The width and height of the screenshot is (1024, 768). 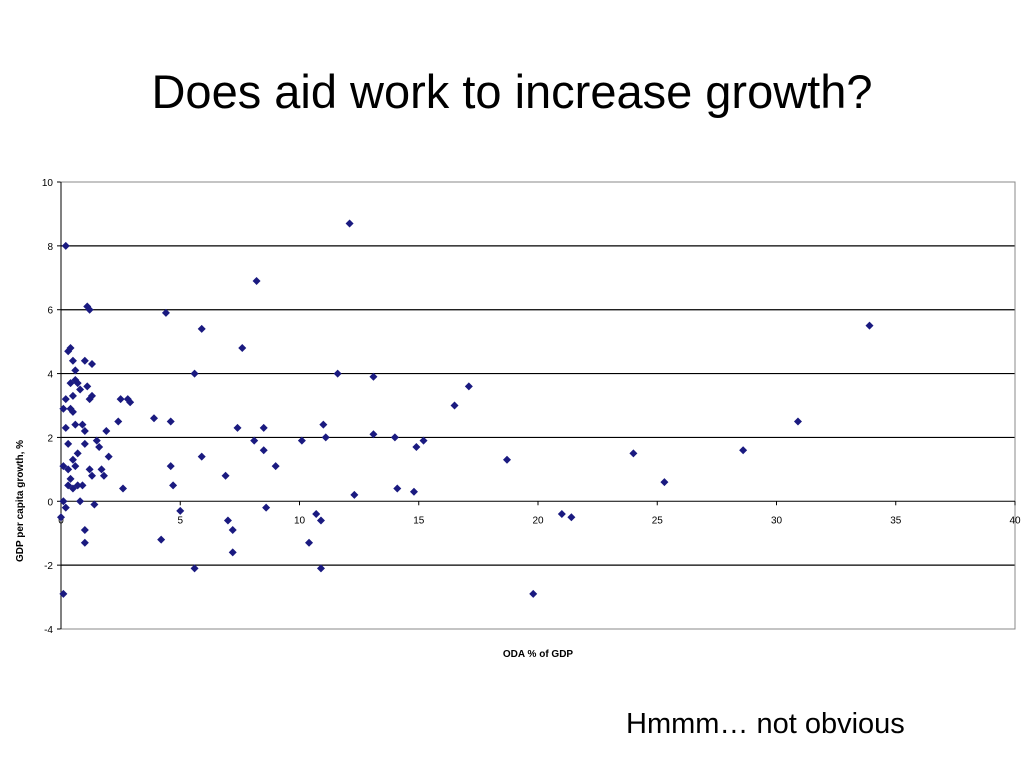 What do you see at coordinates (765, 724) in the screenshot?
I see `caption-text: Hmmm… not obvious` at bounding box center [765, 724].